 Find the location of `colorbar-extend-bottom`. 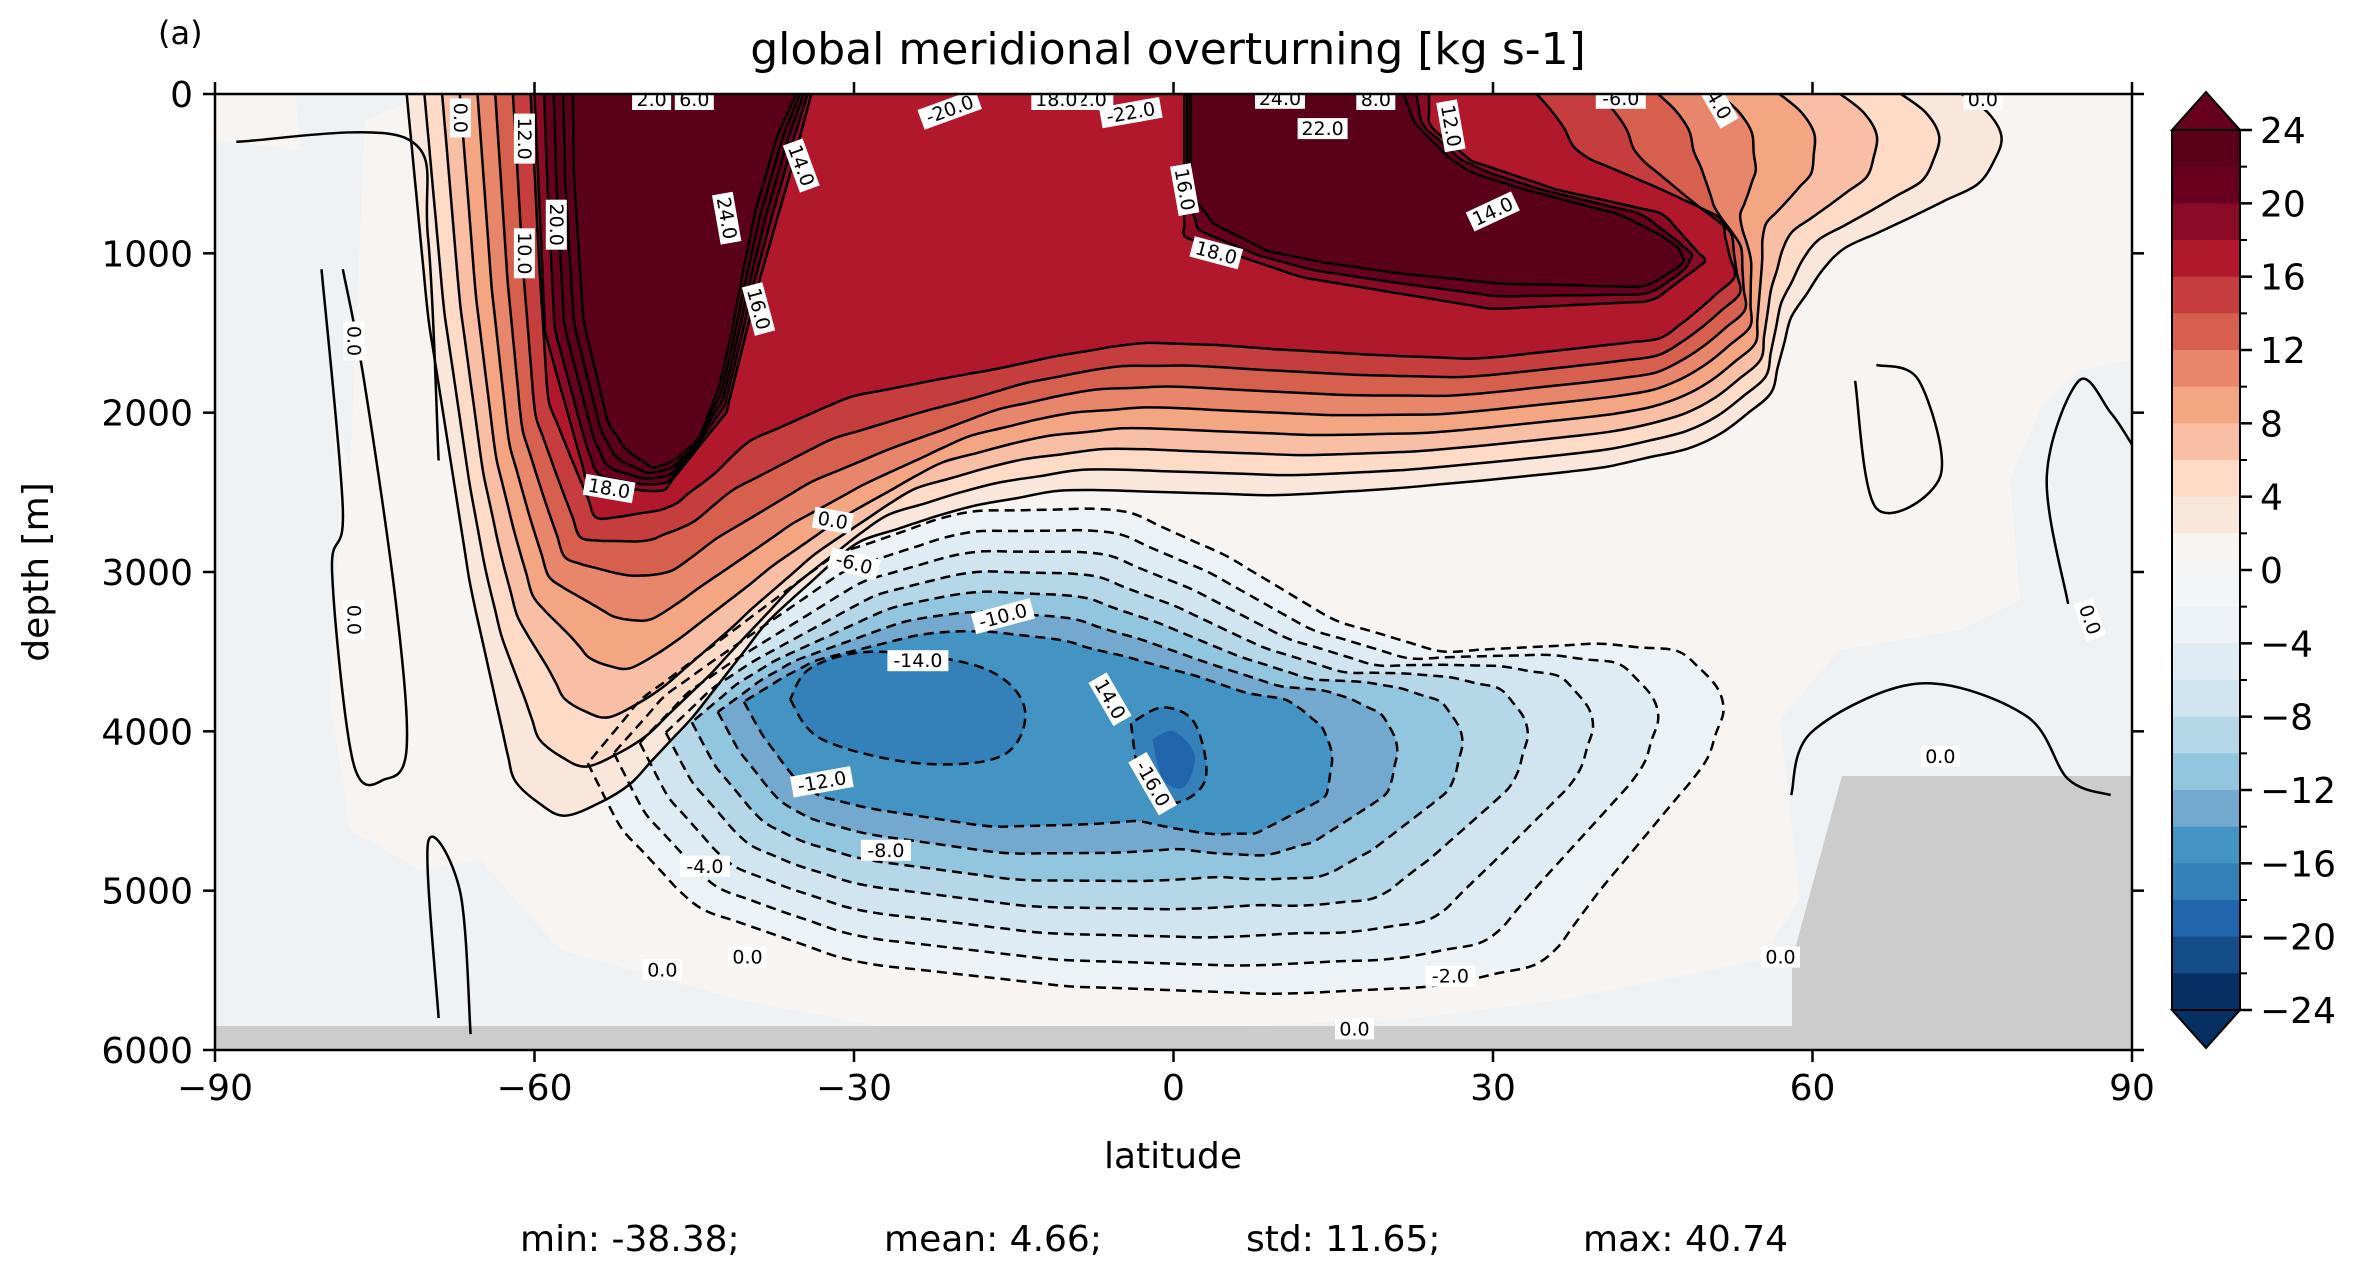

colorbar-extend-bottom is located at coordinates (2206, 1029).